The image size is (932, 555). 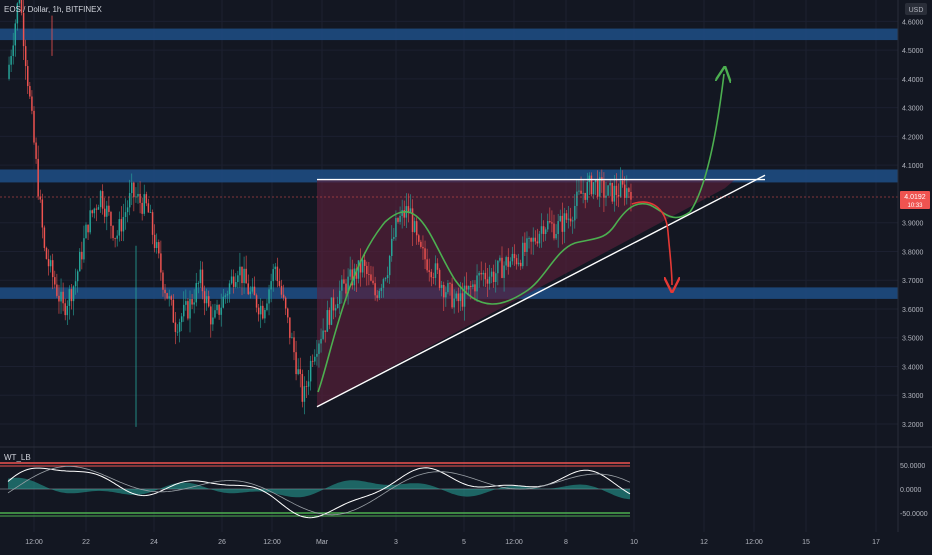 What do you see at coordinates (706, 143) in the screenshot?
I see `bullish-projection-arrow` at bounding box center [706, 143].